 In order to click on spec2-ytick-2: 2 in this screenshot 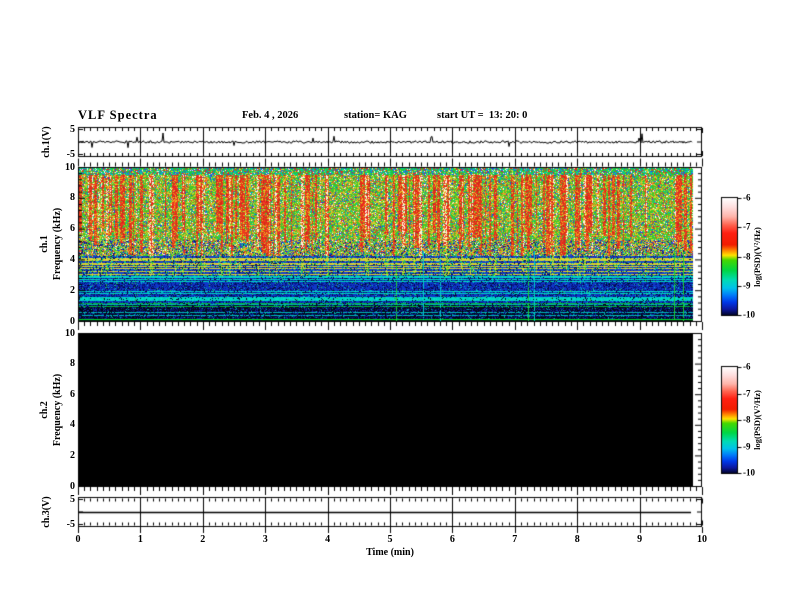, I will do `click(72, 455)`.